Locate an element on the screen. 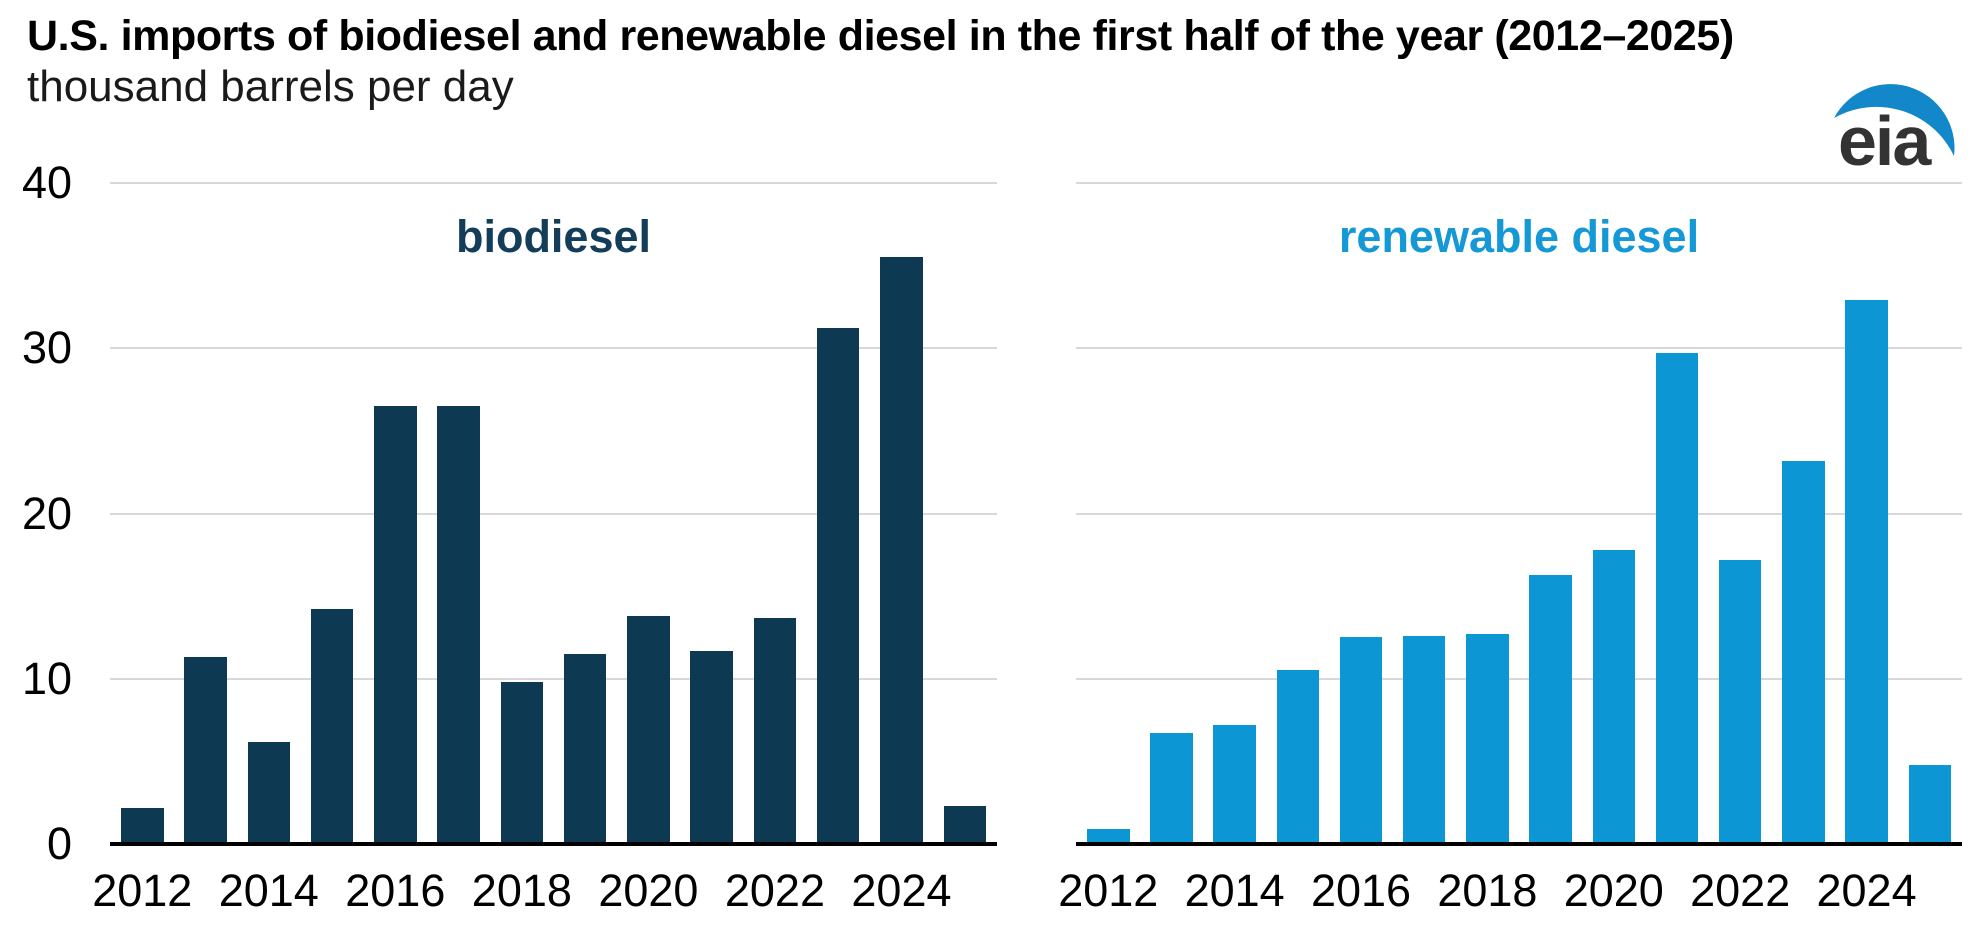  bar-renewable-diesel-2015 is located at coordinates (1298, 757).